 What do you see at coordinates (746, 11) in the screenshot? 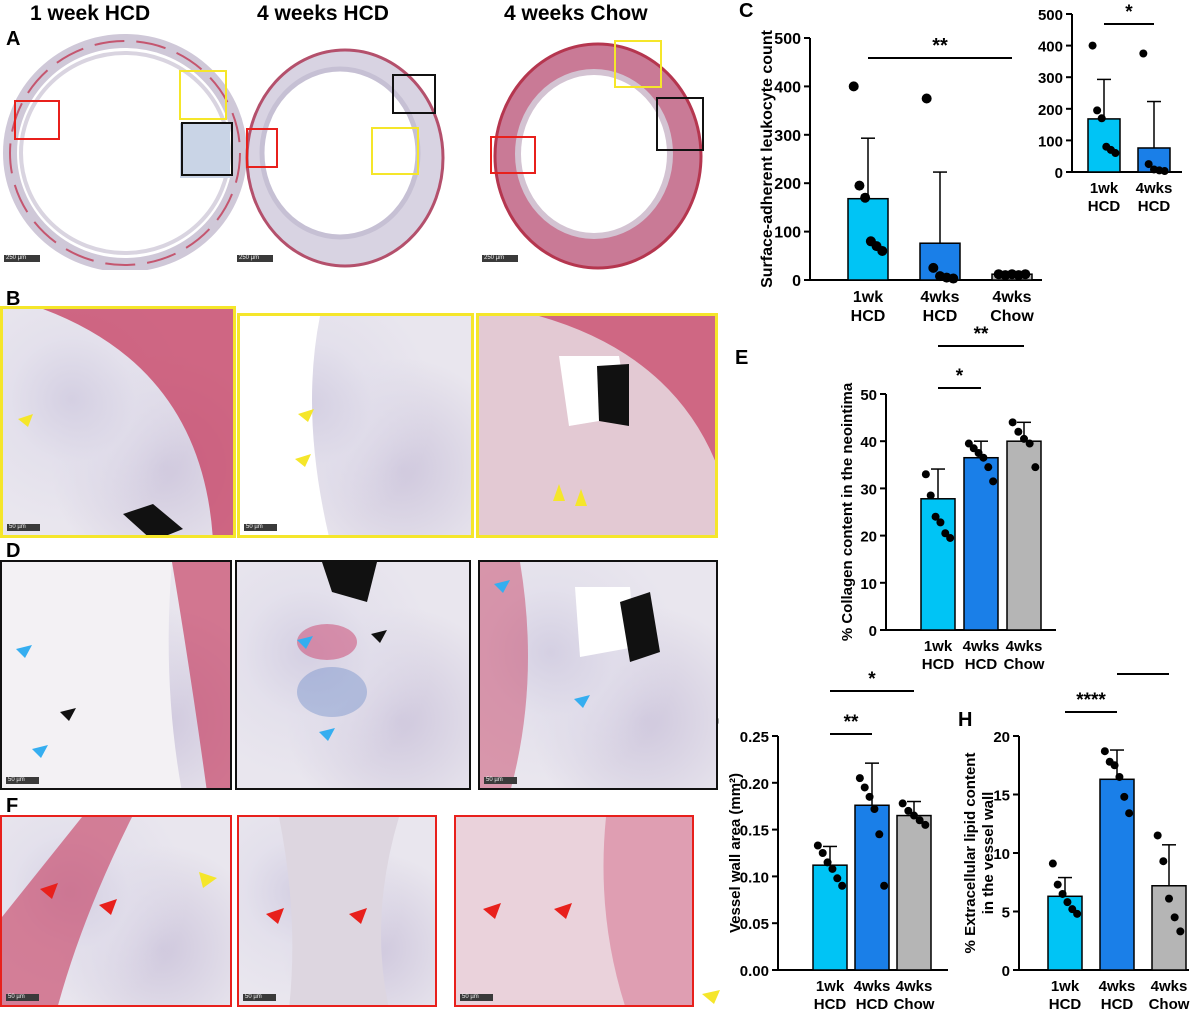
I see `panel-label-c: C` at bounding box center [746, 11].